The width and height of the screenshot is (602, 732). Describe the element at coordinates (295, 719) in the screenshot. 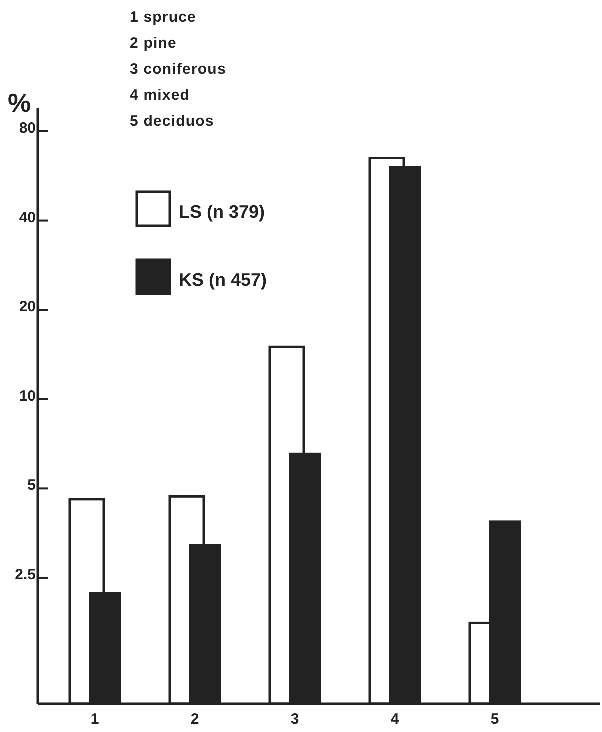

I see `x-tick-label: 3` at that location.